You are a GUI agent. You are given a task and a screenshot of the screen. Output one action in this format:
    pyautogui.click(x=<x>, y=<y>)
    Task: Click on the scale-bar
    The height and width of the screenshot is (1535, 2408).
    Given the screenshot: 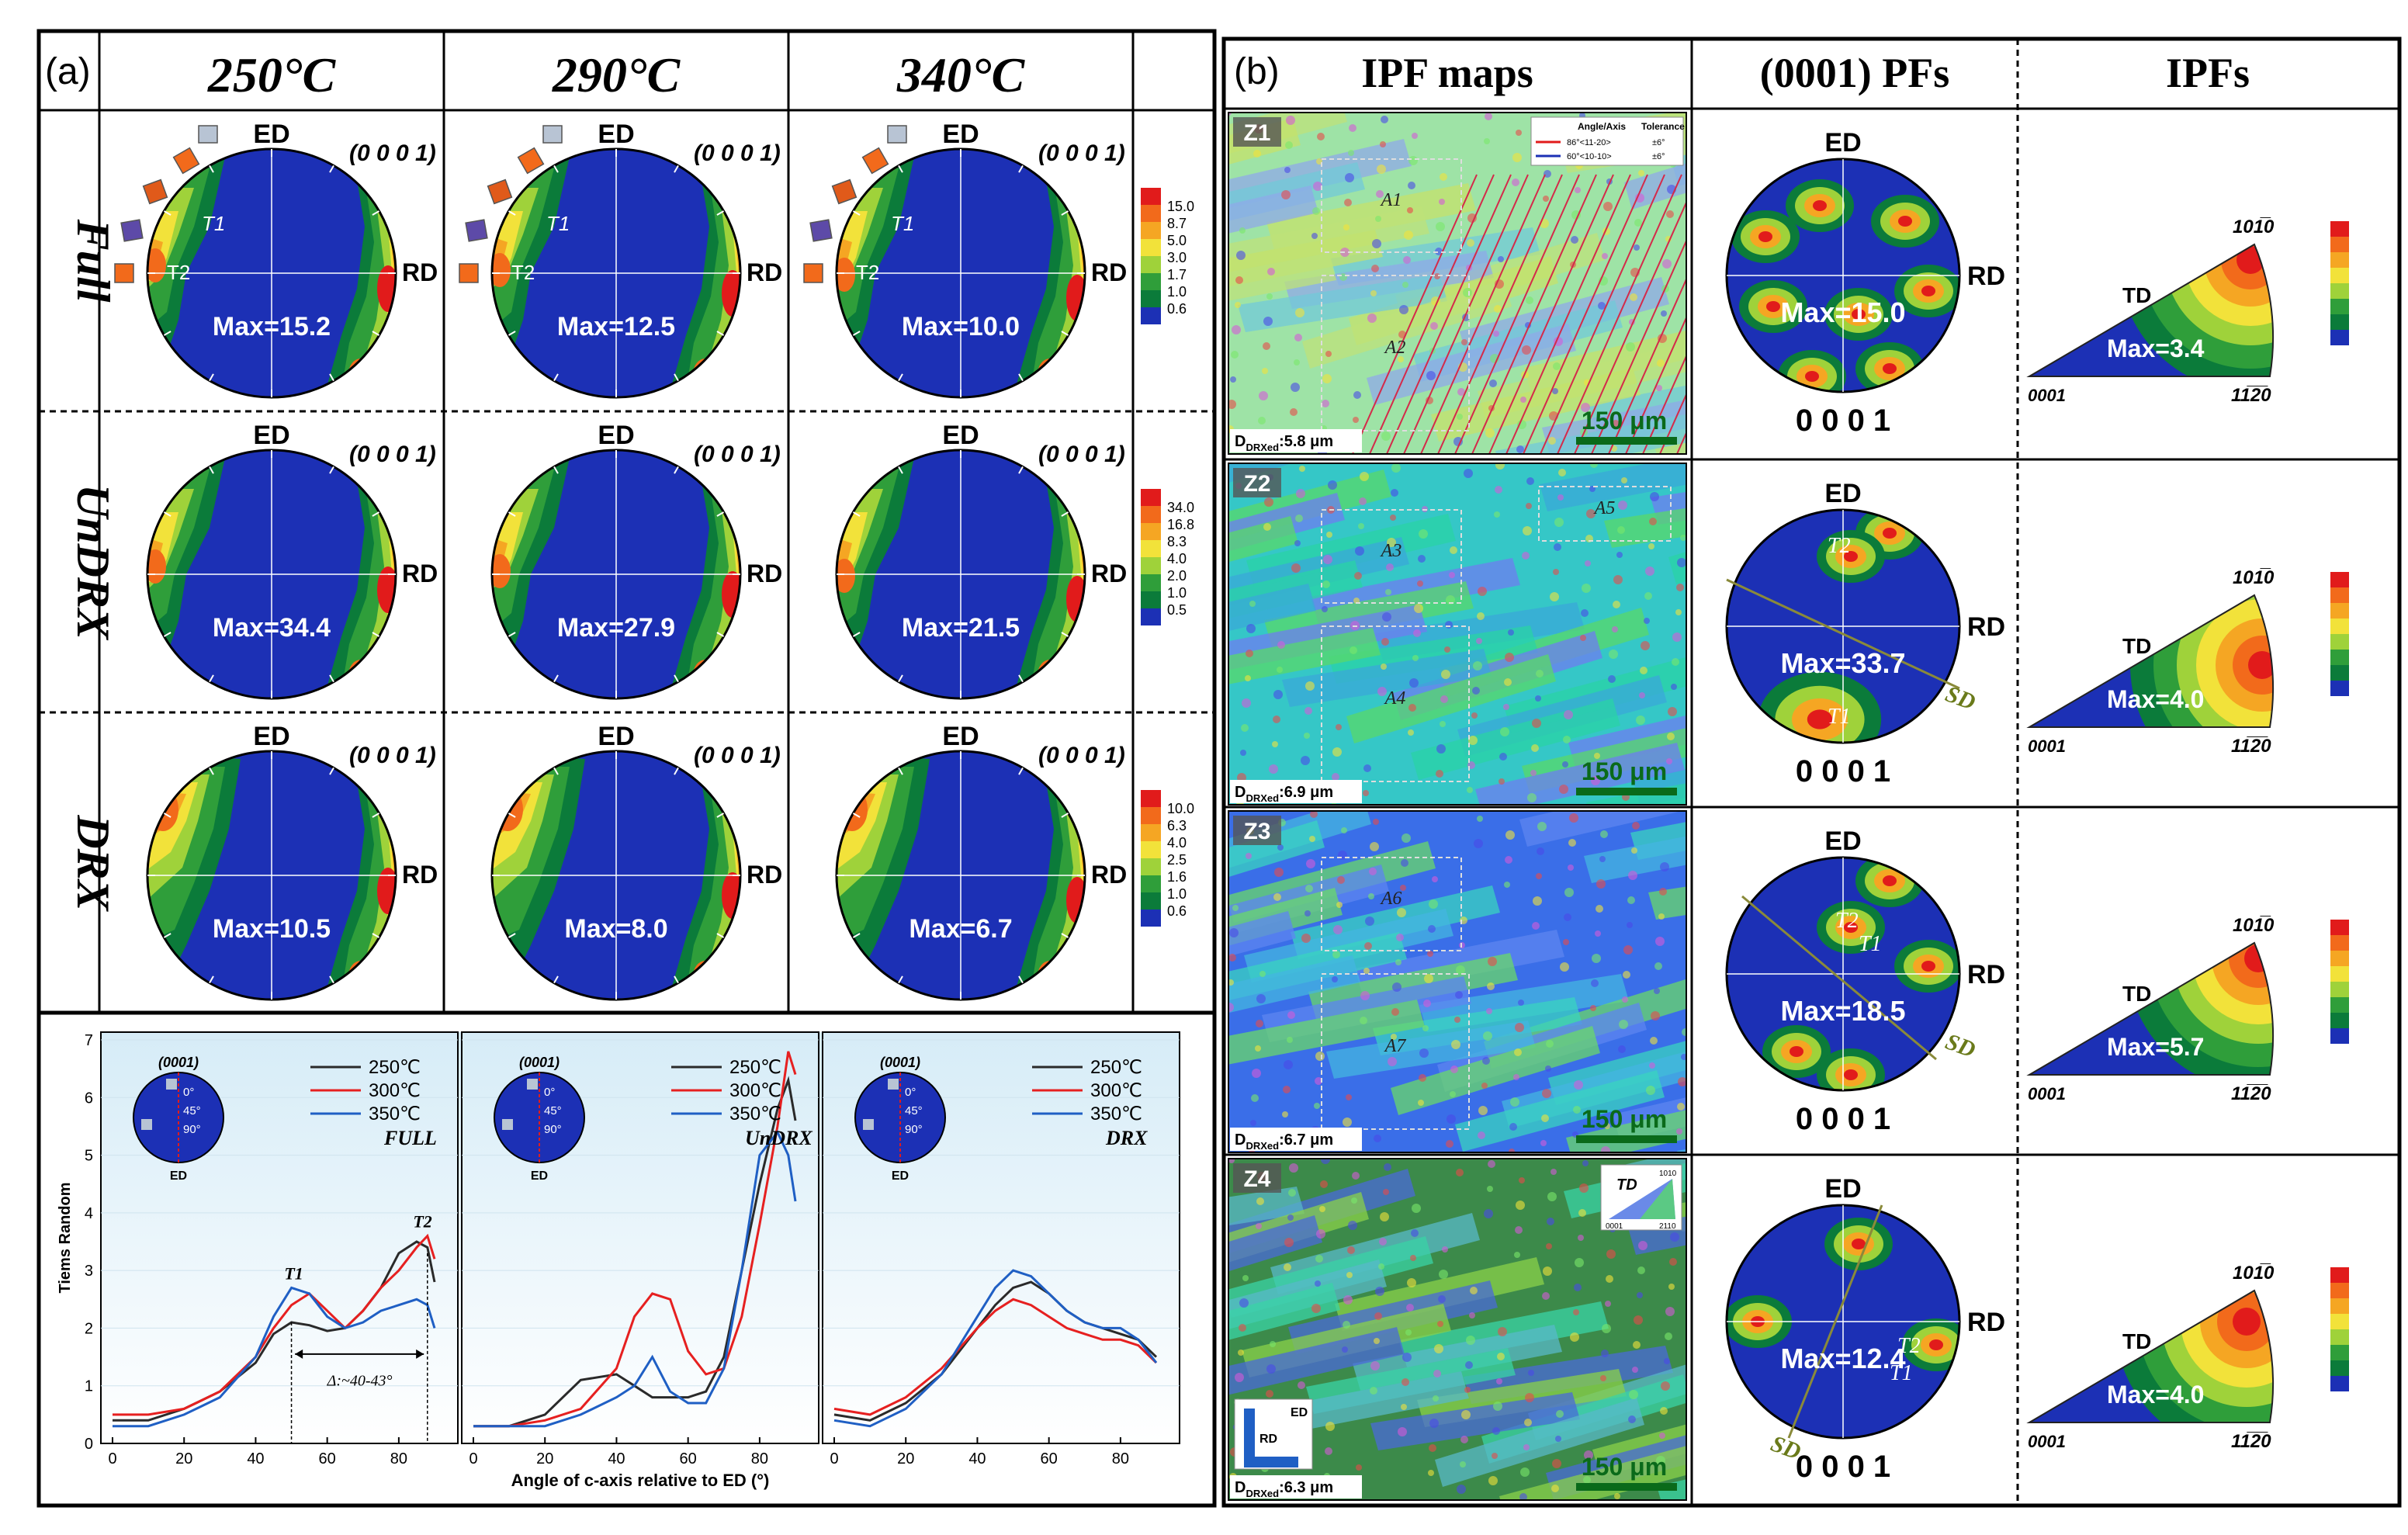 What is the action you would take?
    pyautogui.click(x=1627, y=1487)
    